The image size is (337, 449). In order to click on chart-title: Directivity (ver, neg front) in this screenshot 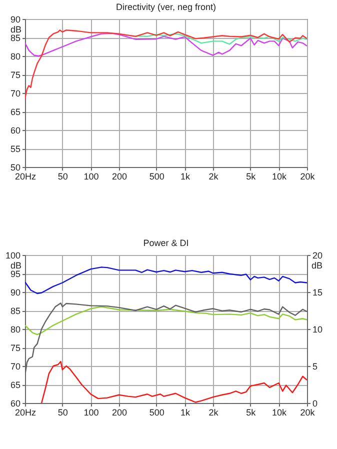, I will do `click(166, 7)`.